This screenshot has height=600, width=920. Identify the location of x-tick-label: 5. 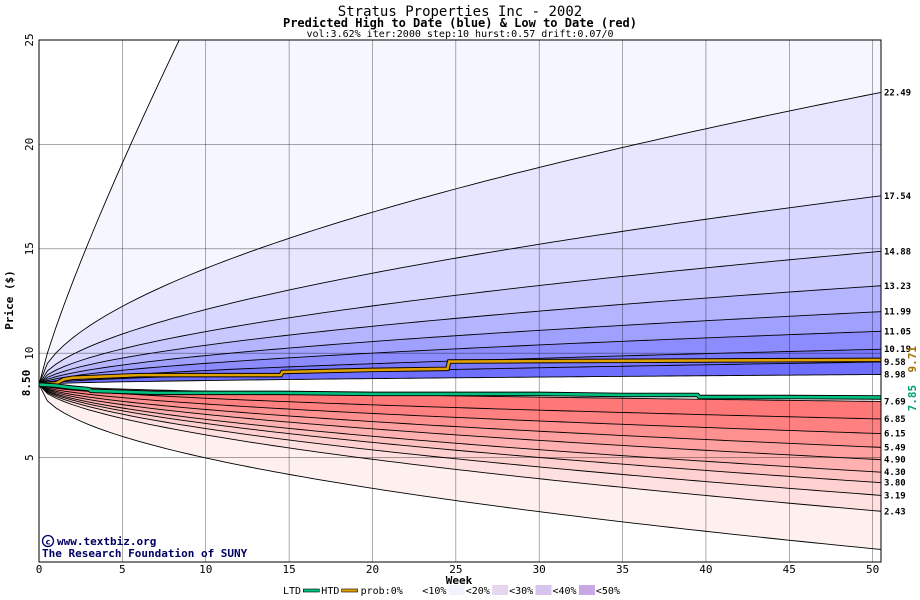
(122, 569).